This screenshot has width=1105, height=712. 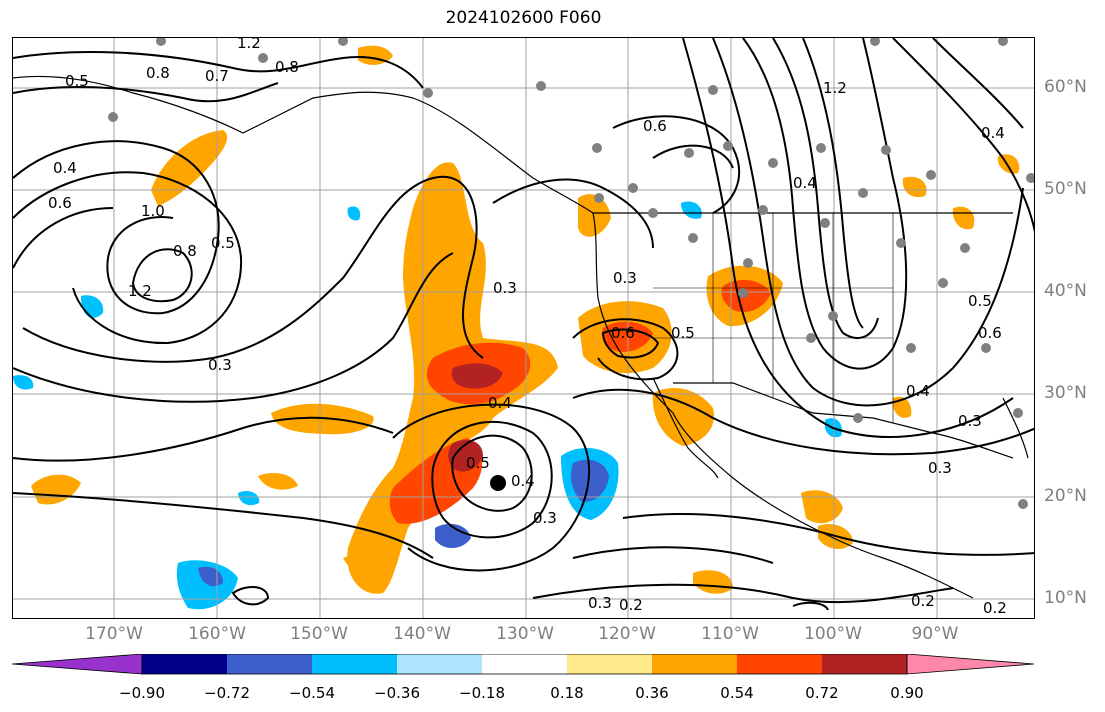 What do you see at coordinates (970, 664) in the screenshot?
I see `colorbar-max-arrow` at bounding box center [970, 664].